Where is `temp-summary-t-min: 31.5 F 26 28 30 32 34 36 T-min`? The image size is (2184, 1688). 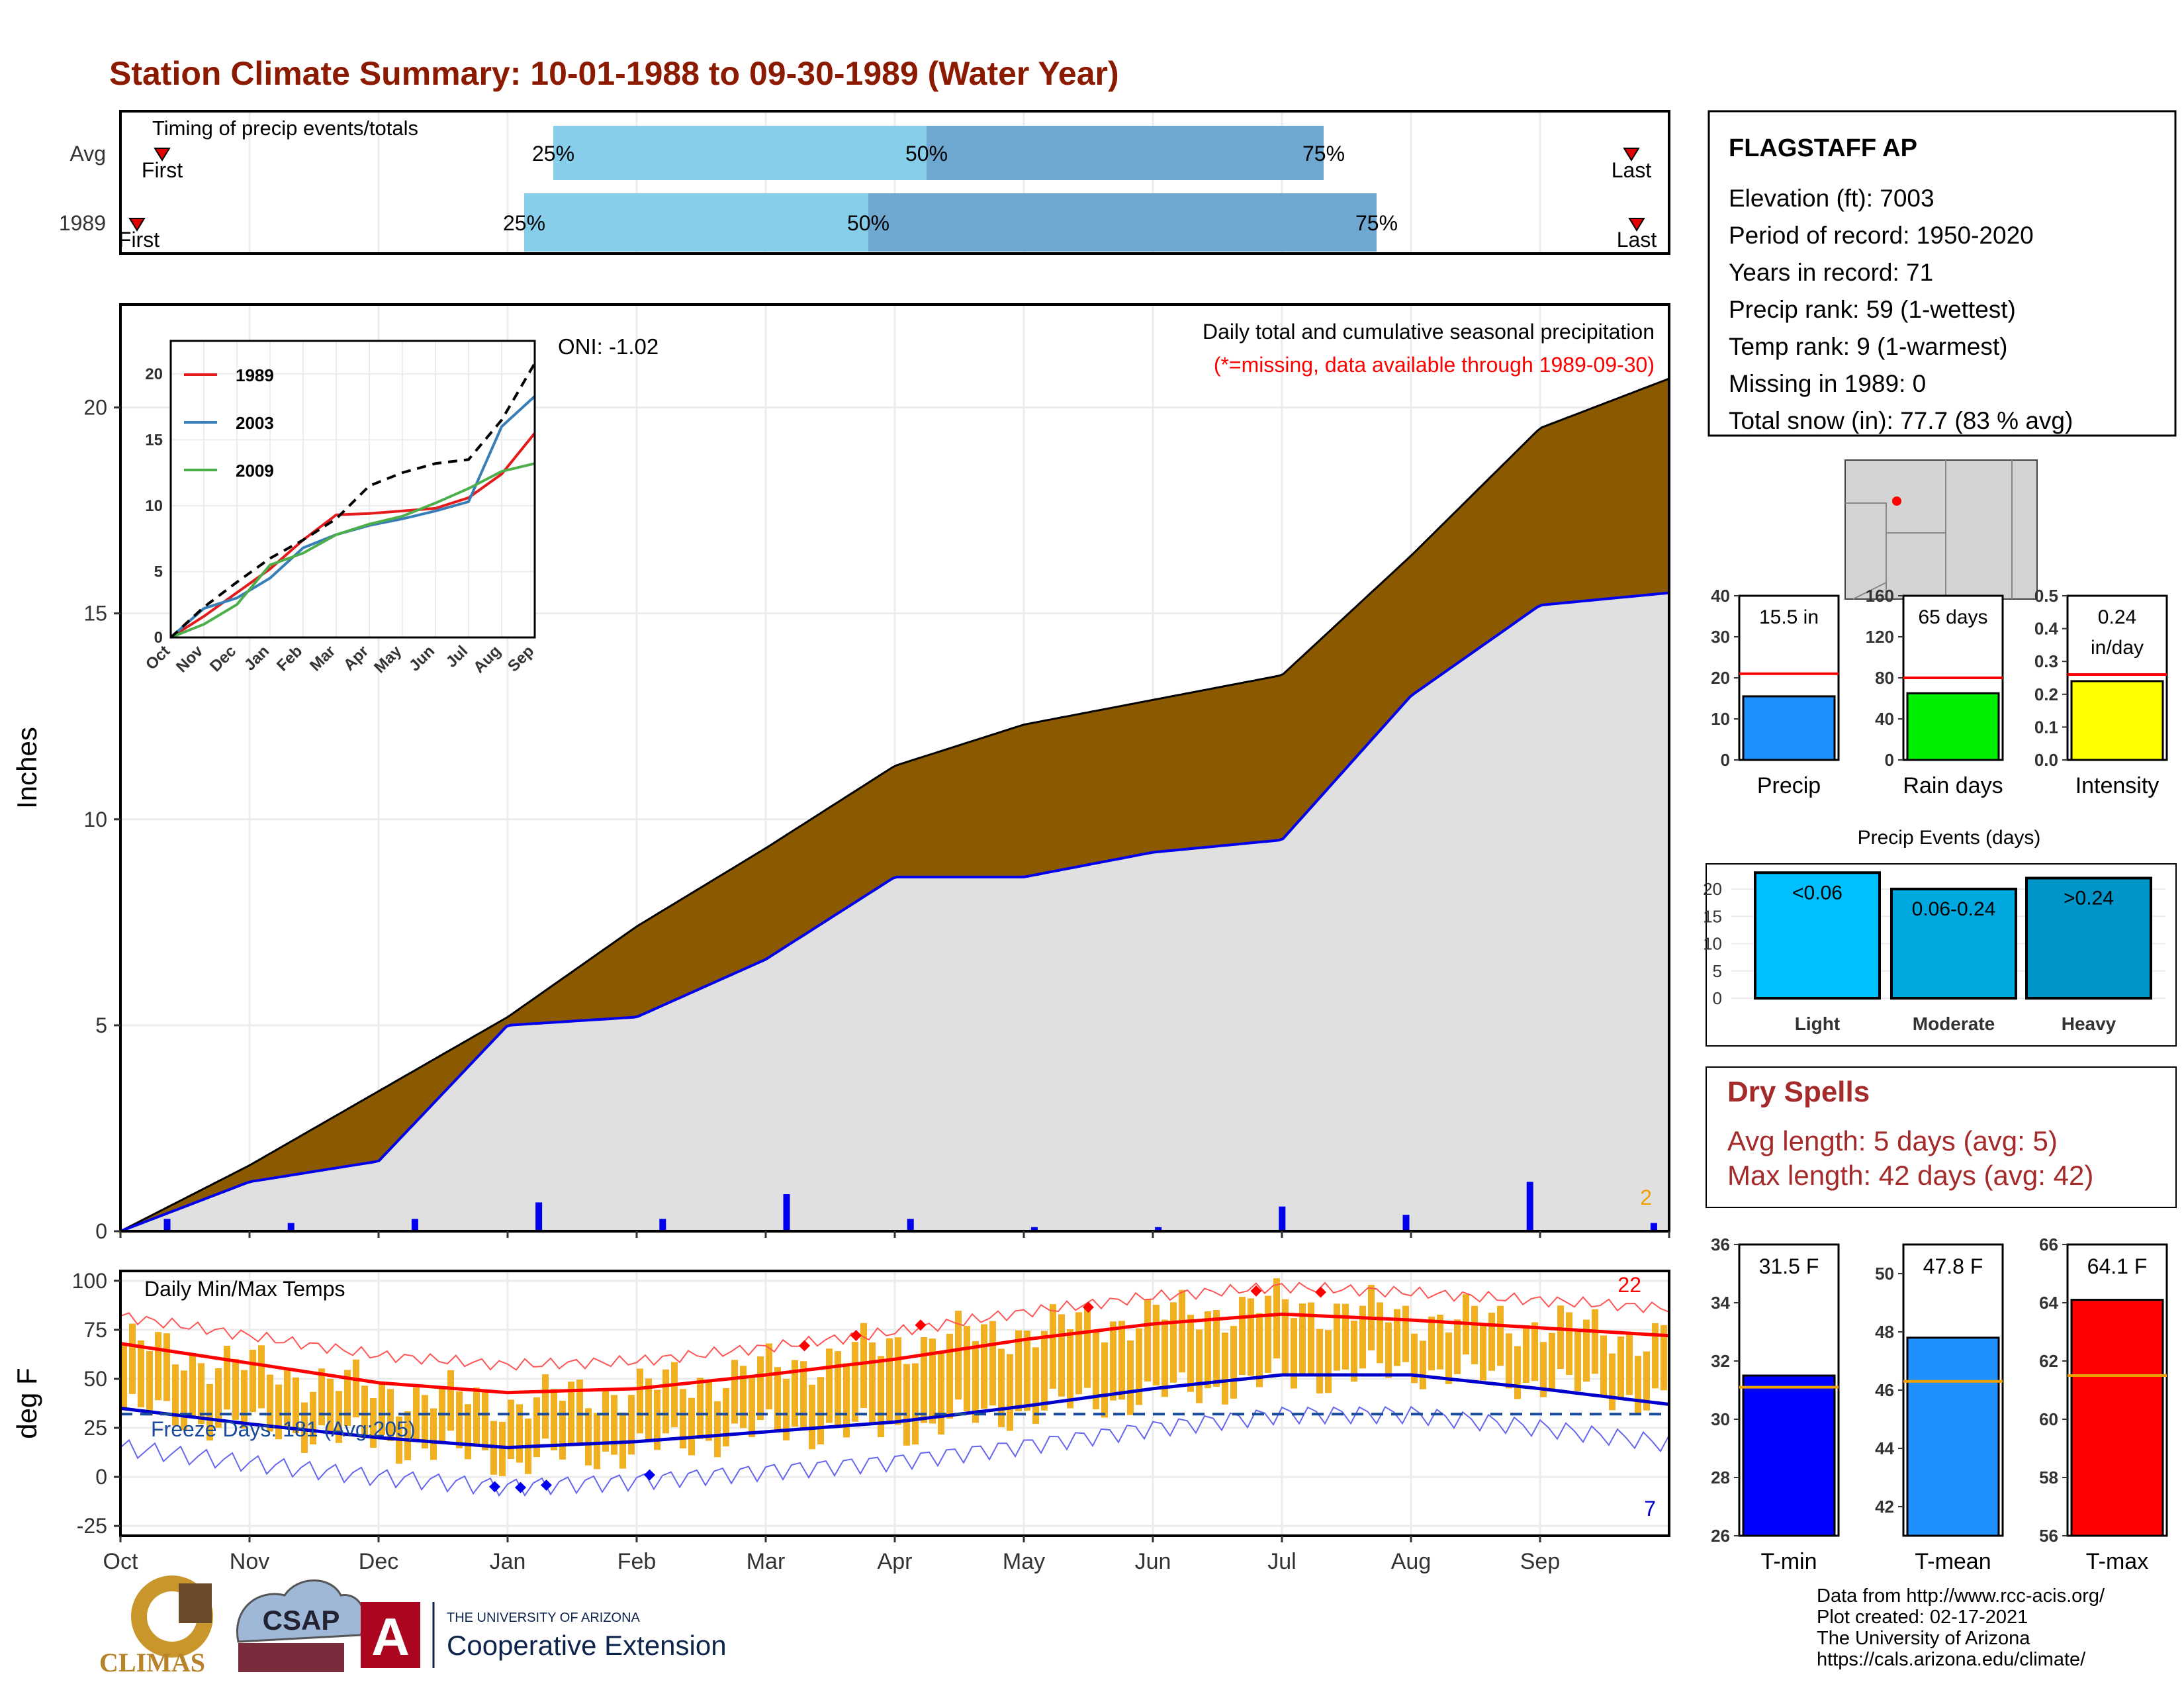
temp-summary-t-min: 31.5 F 26 28 30 32 34 36 T-min is located at coordinates (1775, 1404).